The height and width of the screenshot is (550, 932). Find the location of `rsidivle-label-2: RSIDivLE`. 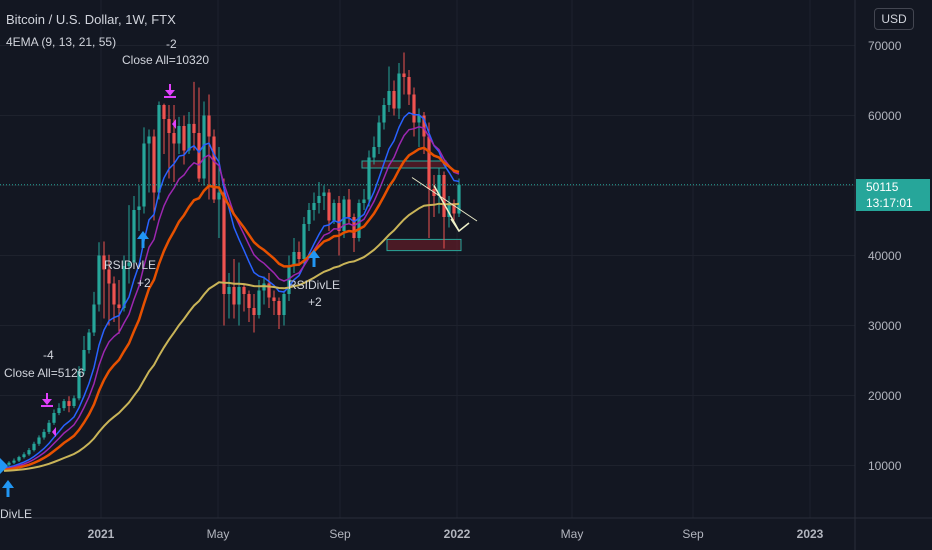

rsidivle-label-2: RSIDivLE is located at coordinates (314, 285).